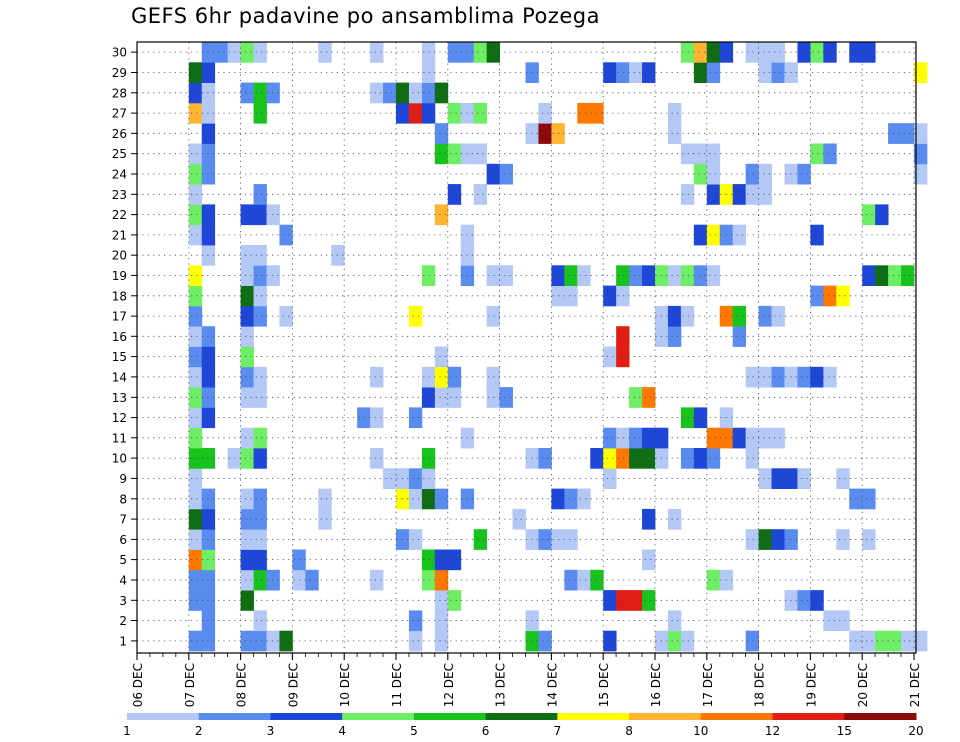 The height and width of the screenshot is (742, 960). What do you see at coordinates (123, 499) in the screenshot?
I see `y-tick-label: 8` at bounding box center [123, 499].